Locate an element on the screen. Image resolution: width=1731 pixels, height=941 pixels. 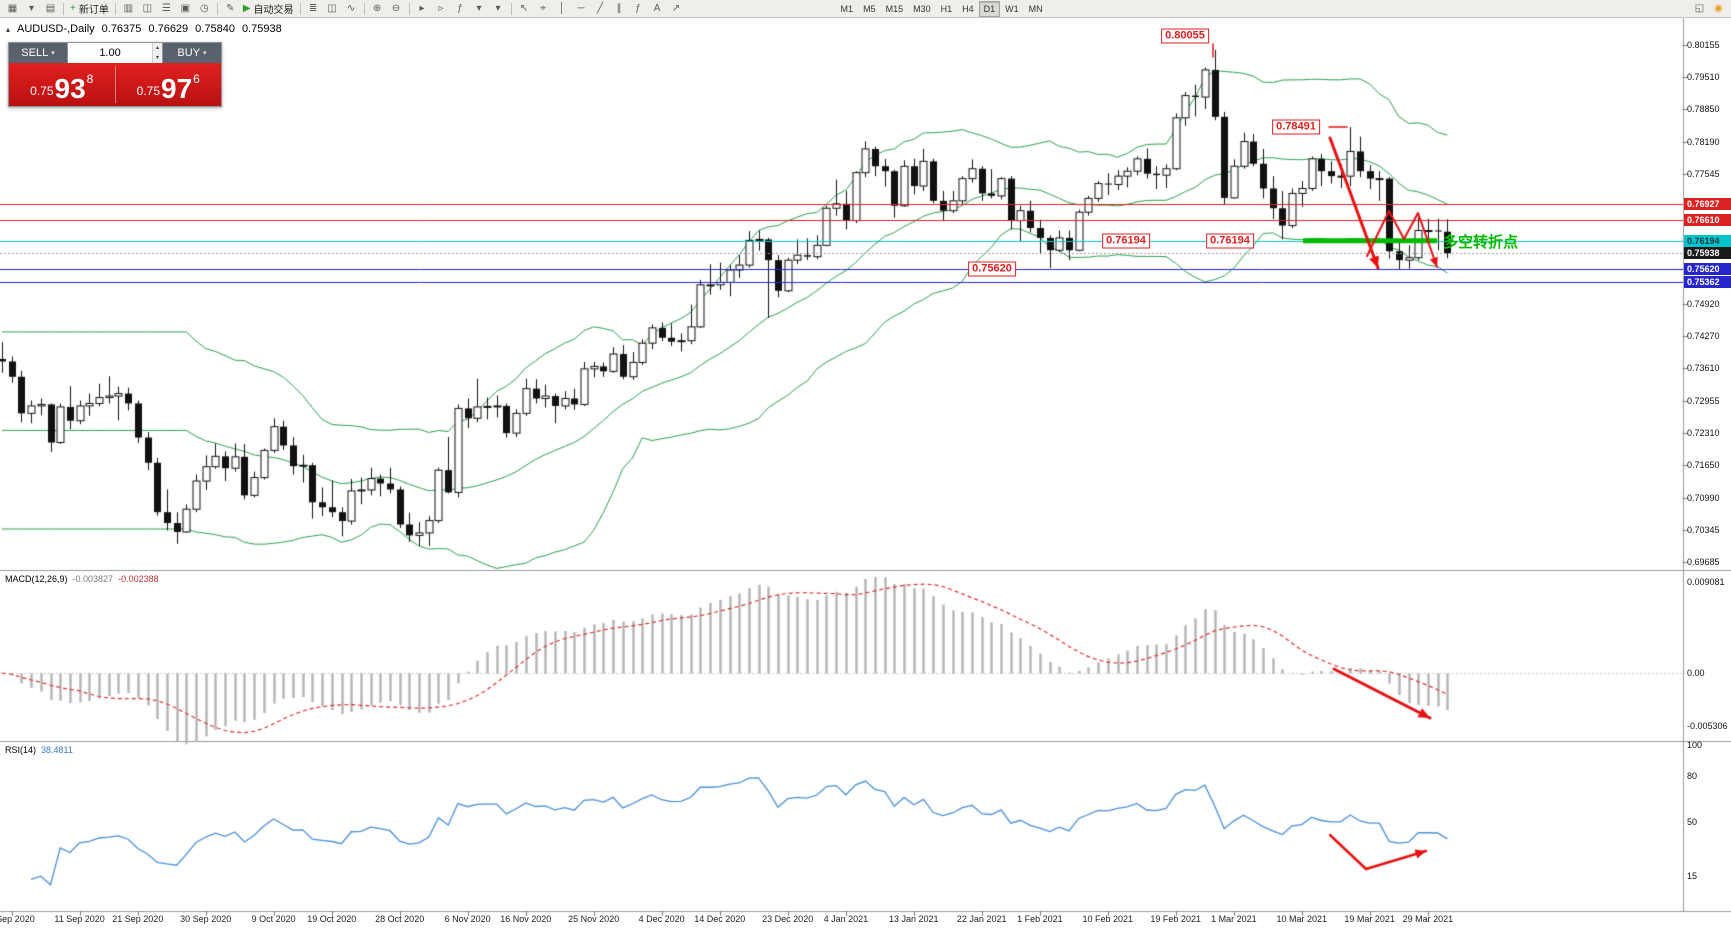
timeframe-m5: M5 is located at coordinates (869, 8).